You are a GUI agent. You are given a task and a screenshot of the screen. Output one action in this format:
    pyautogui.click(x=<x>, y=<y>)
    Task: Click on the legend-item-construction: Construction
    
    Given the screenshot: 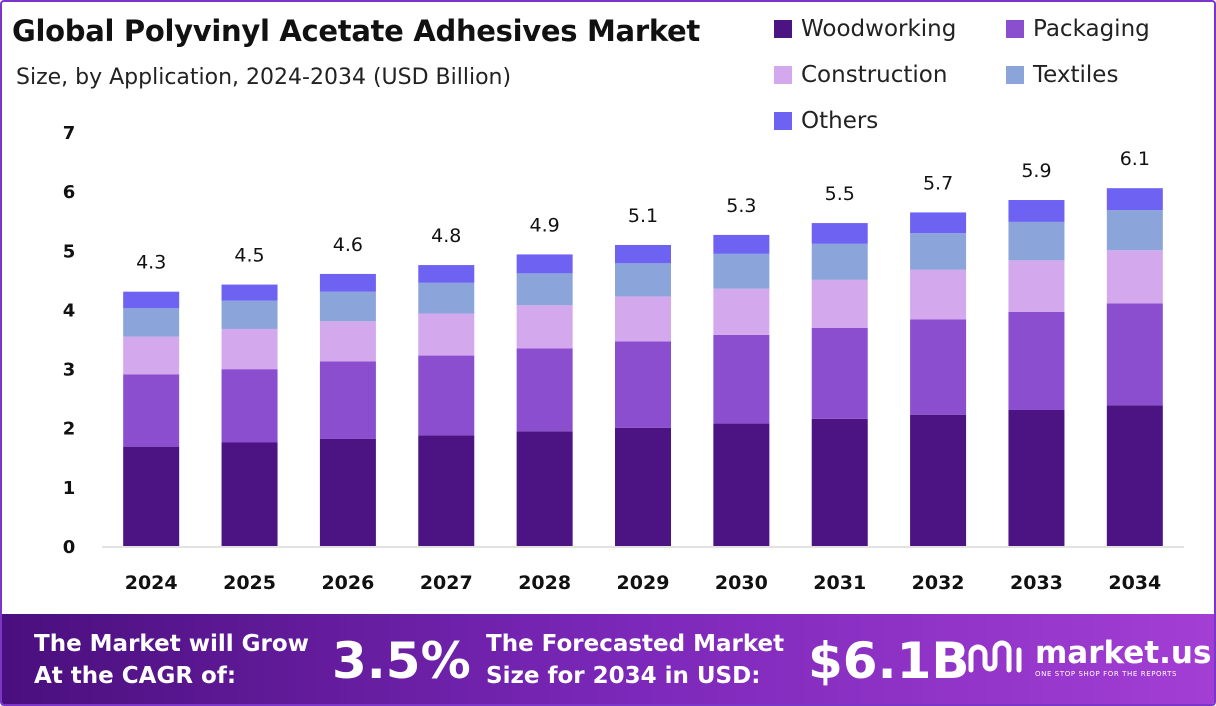 What is the action you would take?
    pyautogui.click(x=860, y=75)
    